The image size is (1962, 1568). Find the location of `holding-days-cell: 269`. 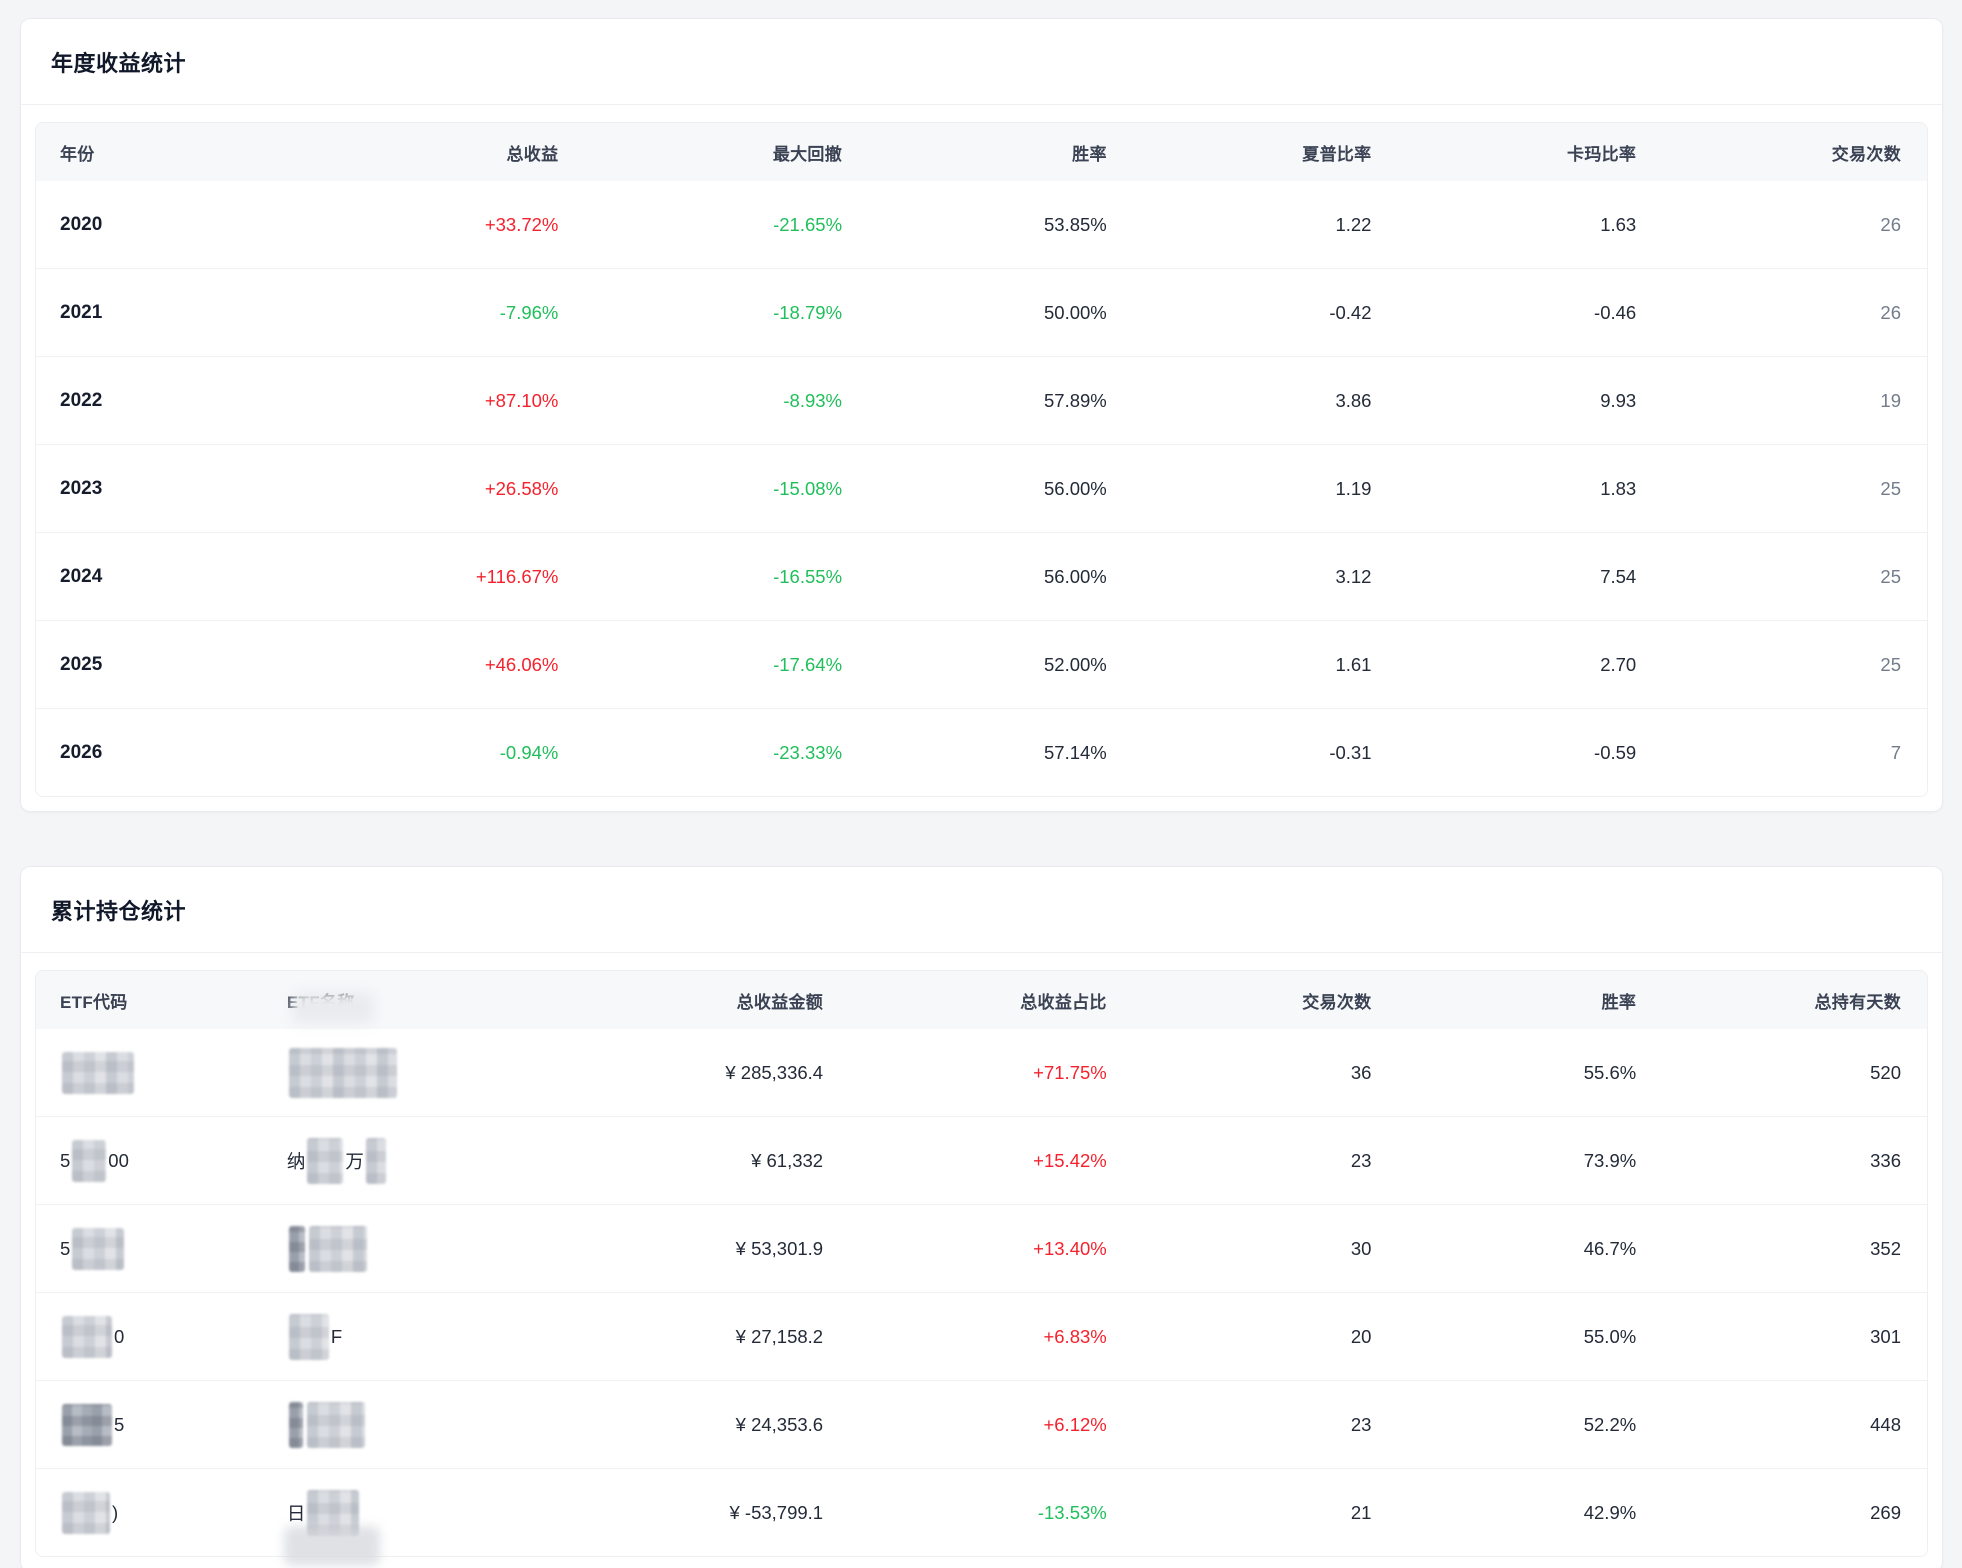

holding-days-cell: 269 is located at coordinates (1794, 1512).